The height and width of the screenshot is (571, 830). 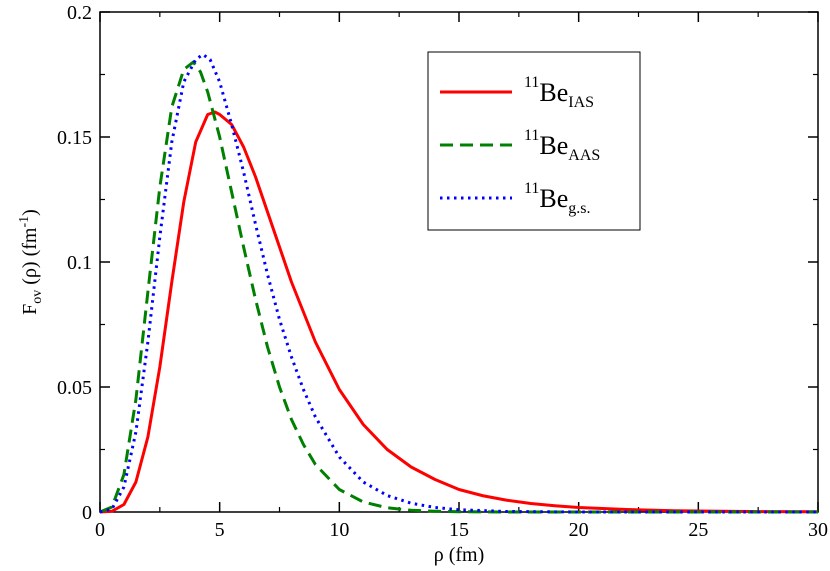 What do you see at coordinates (459, 530) in the screenshot?
I see `x-tick-label: 15` at bounding box center [459, 530].